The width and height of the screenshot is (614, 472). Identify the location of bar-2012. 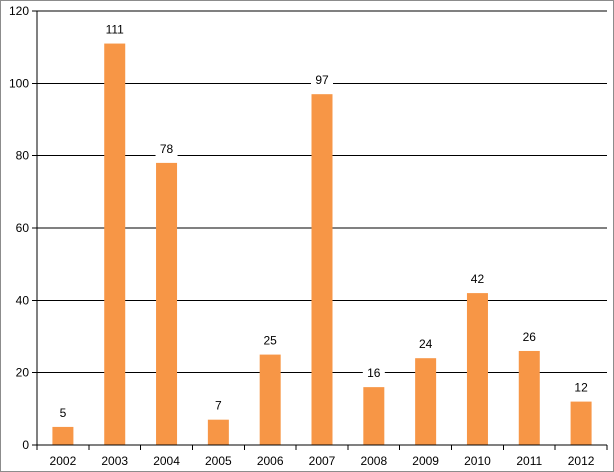
(581, 423).